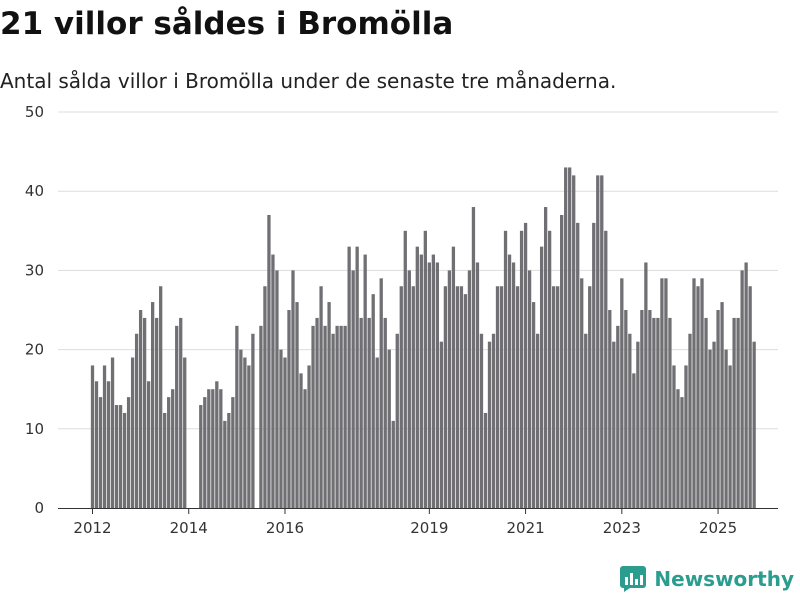 The width and height of the screenshot is (800, 600). I want to click on brand-logo: Newsworthy, so click(707, 579).